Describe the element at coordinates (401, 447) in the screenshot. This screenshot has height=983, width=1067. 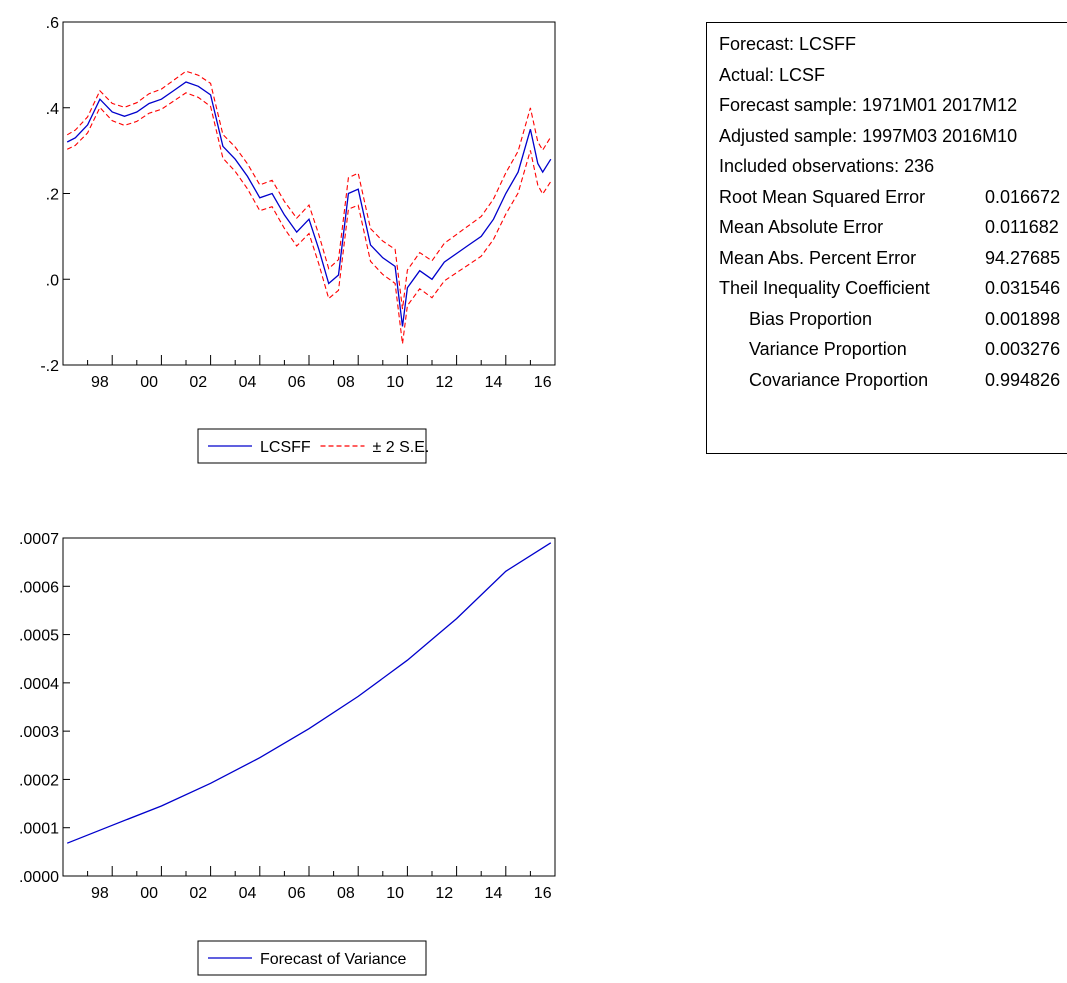
I see `legend-label: ± 2 S.E.` at that location.